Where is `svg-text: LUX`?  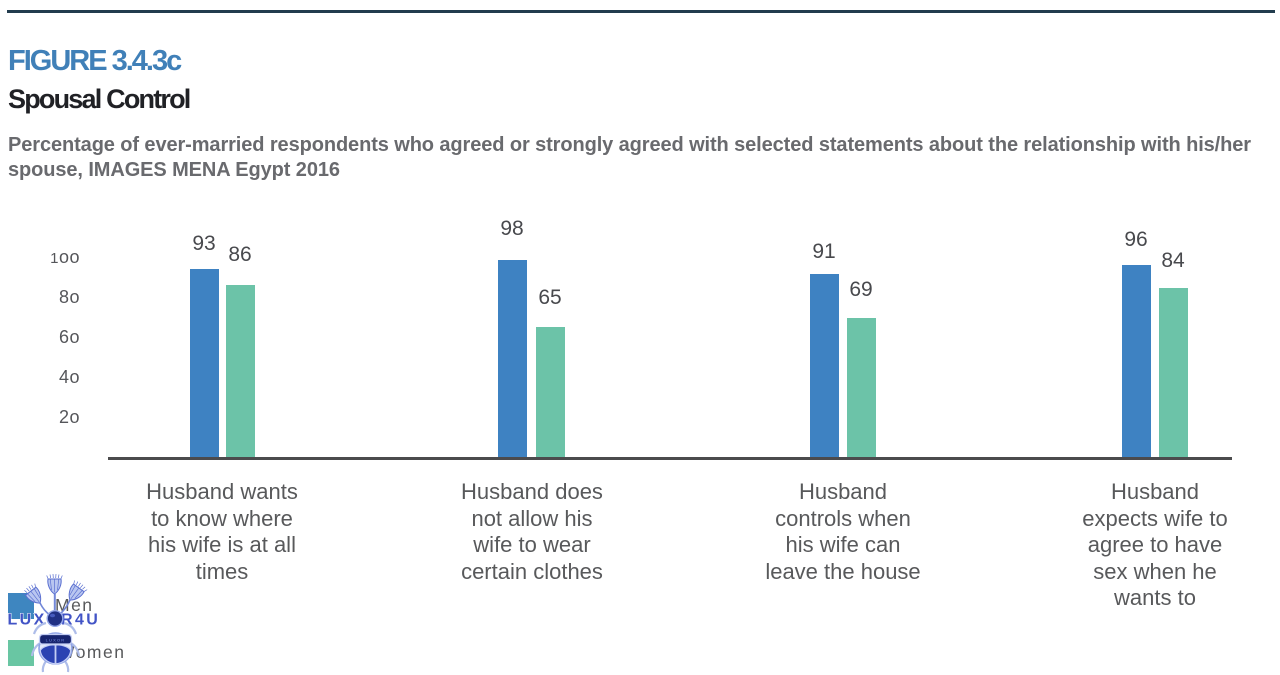 svg-text: LUX is located at coordinates (27, 619).